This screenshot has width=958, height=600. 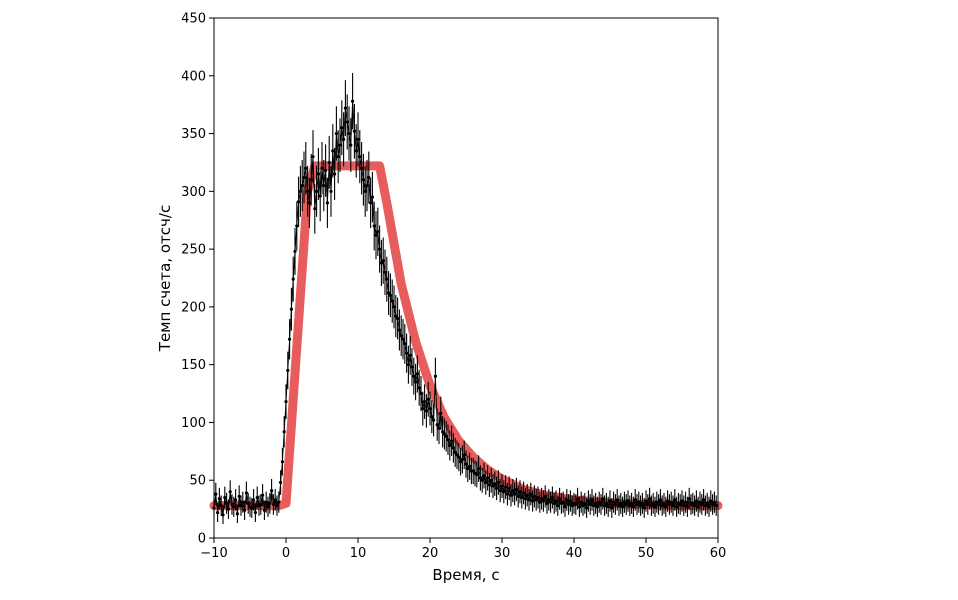 What do you see at coordinates (646, 553) in the screenshot?
I see `x-tick-label: 50` at bounding box center [646, 553].